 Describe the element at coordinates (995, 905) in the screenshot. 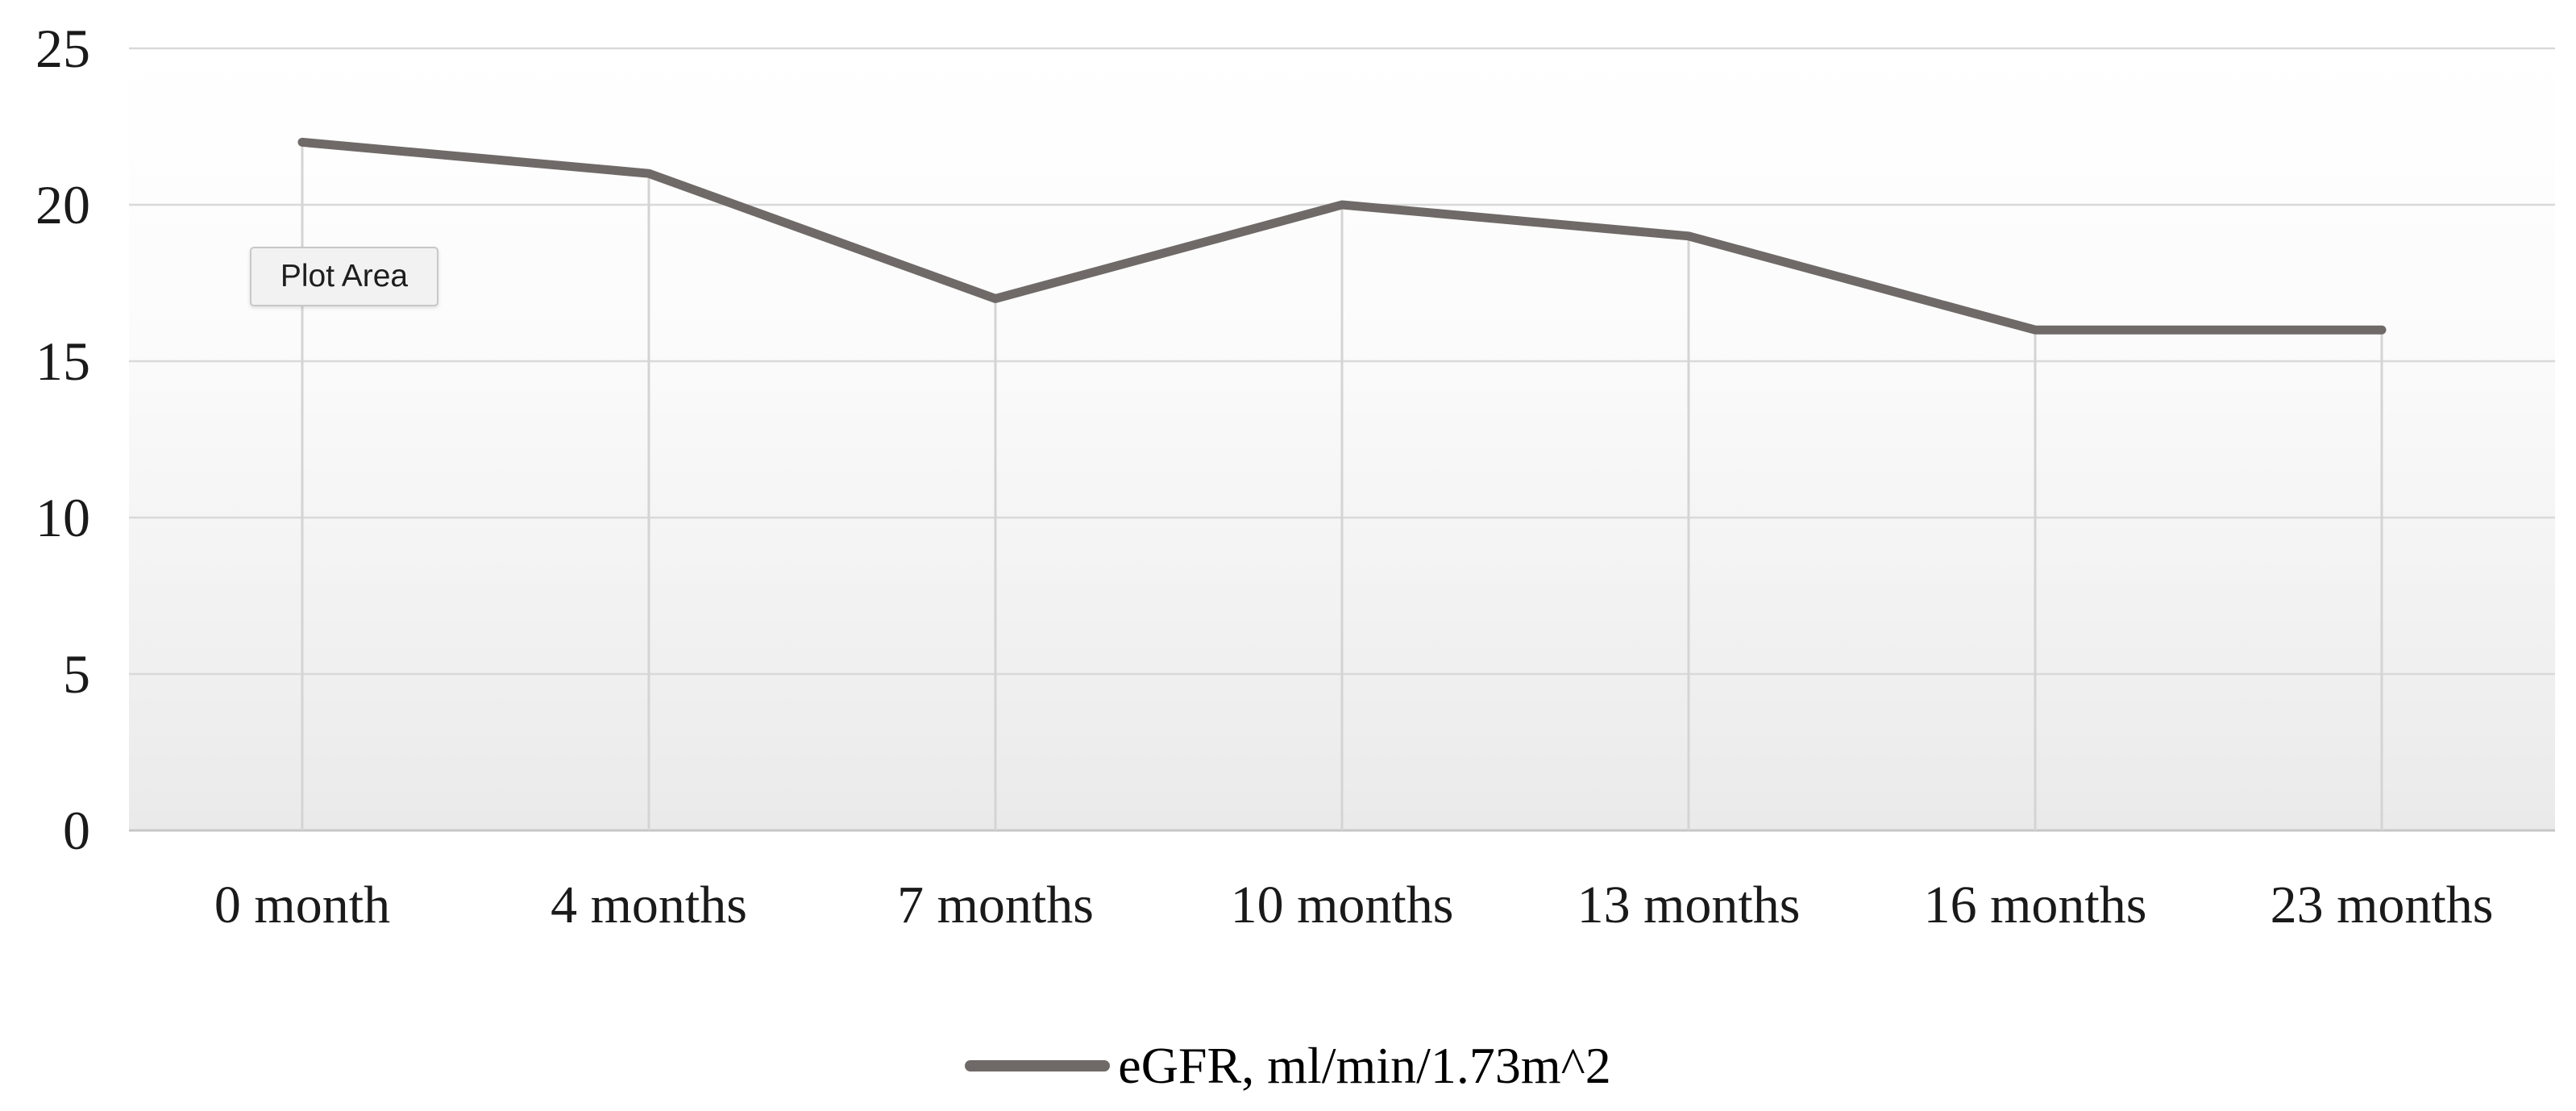

I see `x-category-label-2: 7 months` at that location.